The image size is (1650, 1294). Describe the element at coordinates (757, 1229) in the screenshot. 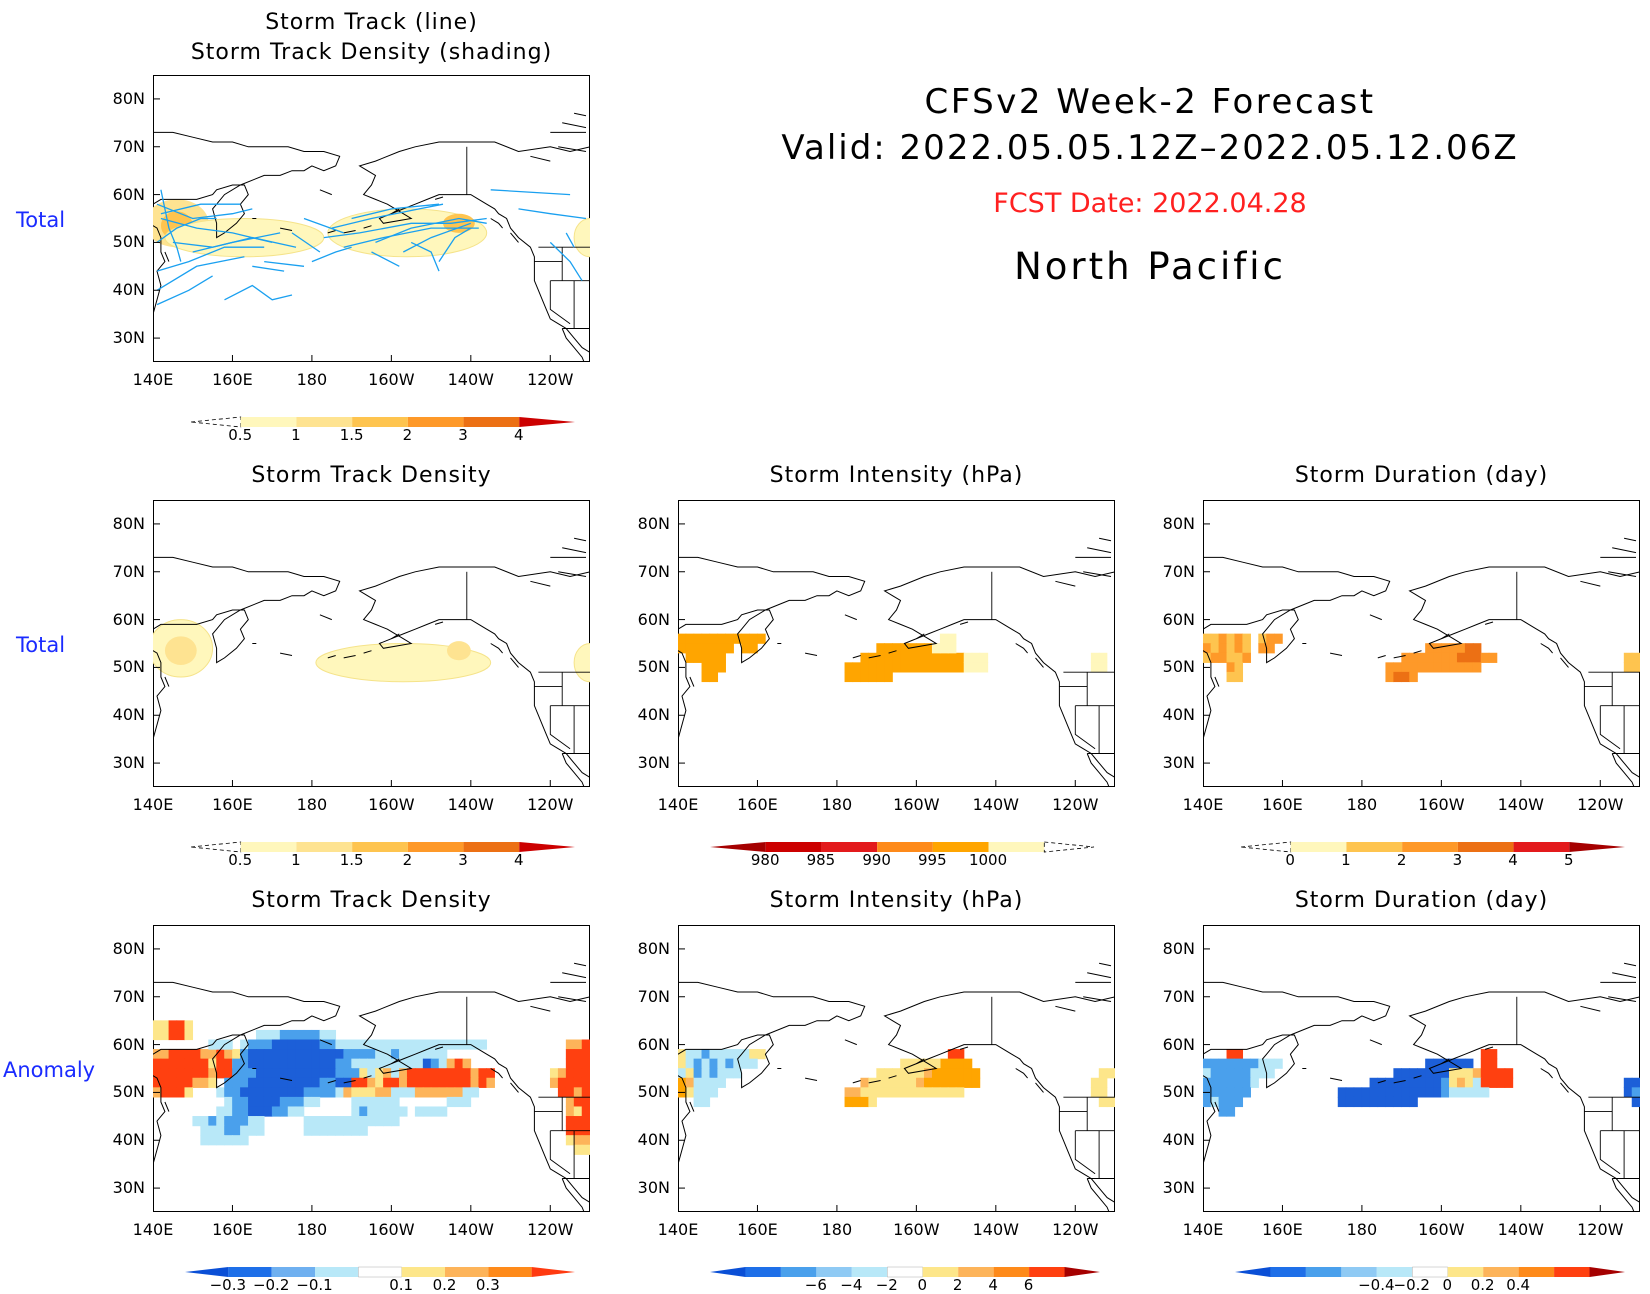

I see `anom_intensity-xtick-label-1: 160E` at that location.